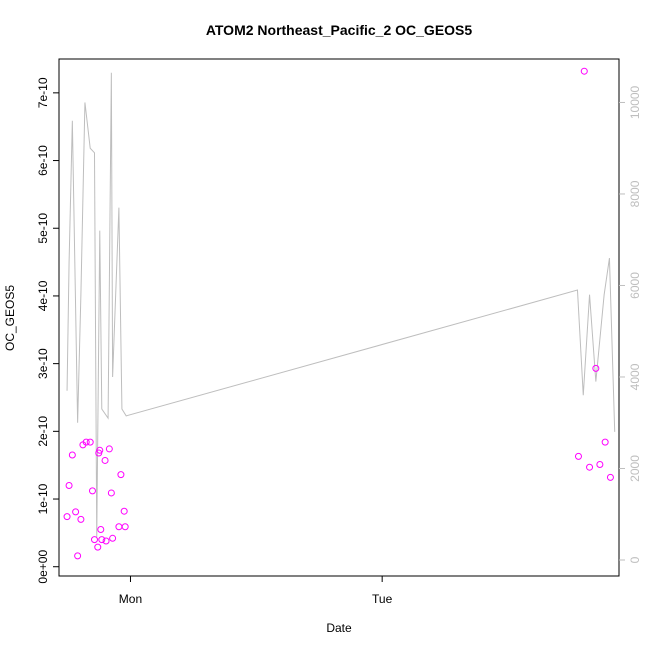  Describe the element at coordinates (43, 160) in the screenshot. I see `y-tick-label: 6e-10` at that location.